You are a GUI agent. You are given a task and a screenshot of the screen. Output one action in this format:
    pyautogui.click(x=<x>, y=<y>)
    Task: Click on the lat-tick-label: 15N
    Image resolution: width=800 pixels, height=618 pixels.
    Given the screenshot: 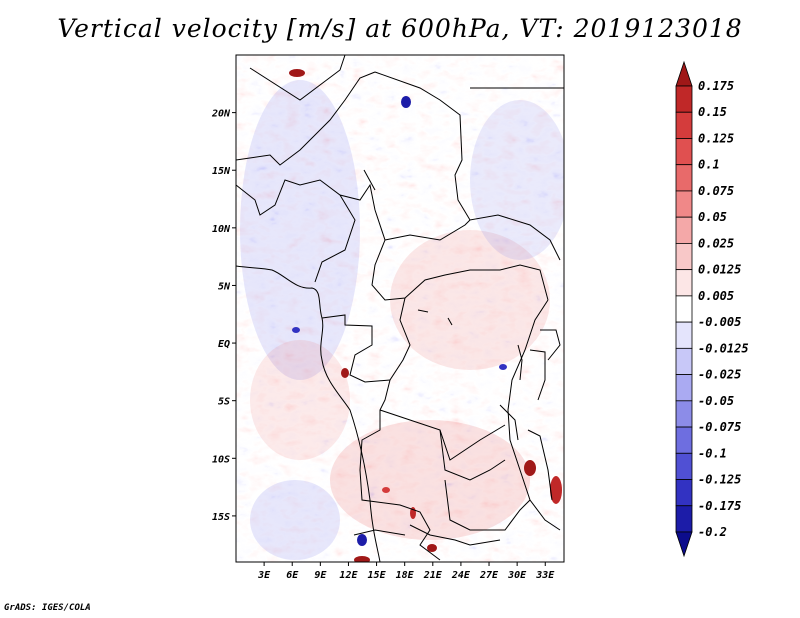 What is the action you would take?
    pyautogui.click(x=221, y=171)
    